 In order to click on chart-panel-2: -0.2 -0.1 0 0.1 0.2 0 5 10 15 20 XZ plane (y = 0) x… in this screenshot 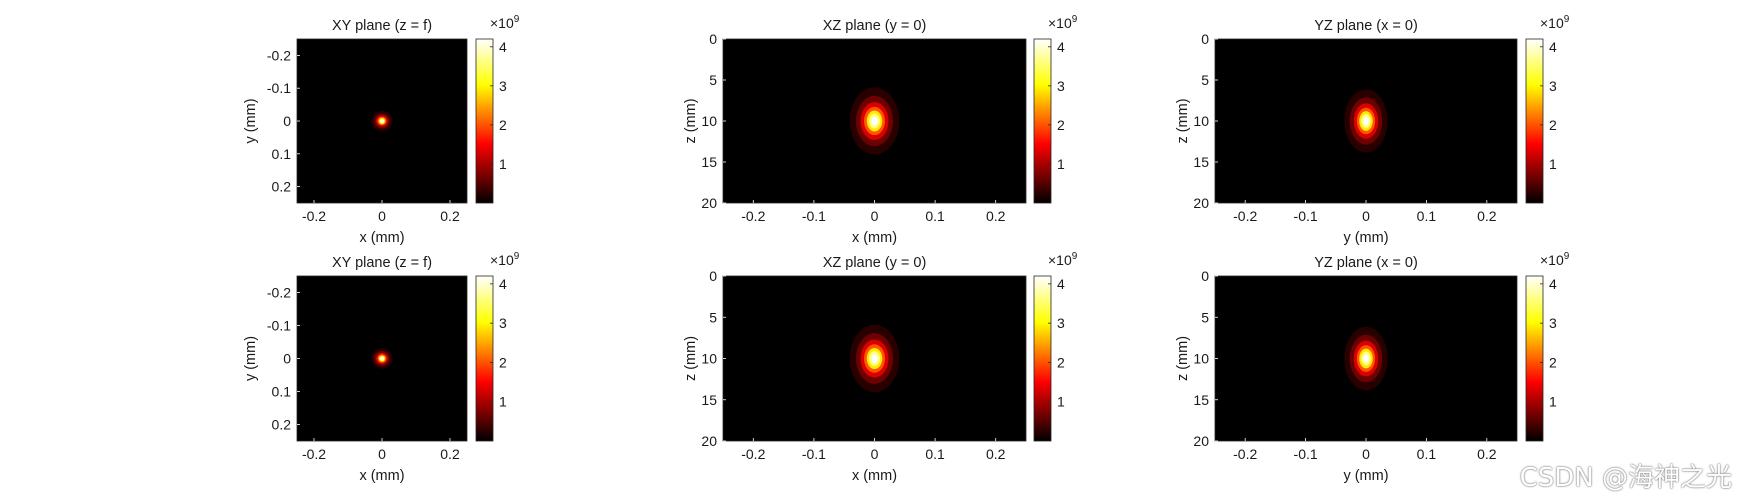, I will do `click(880, 130)`.